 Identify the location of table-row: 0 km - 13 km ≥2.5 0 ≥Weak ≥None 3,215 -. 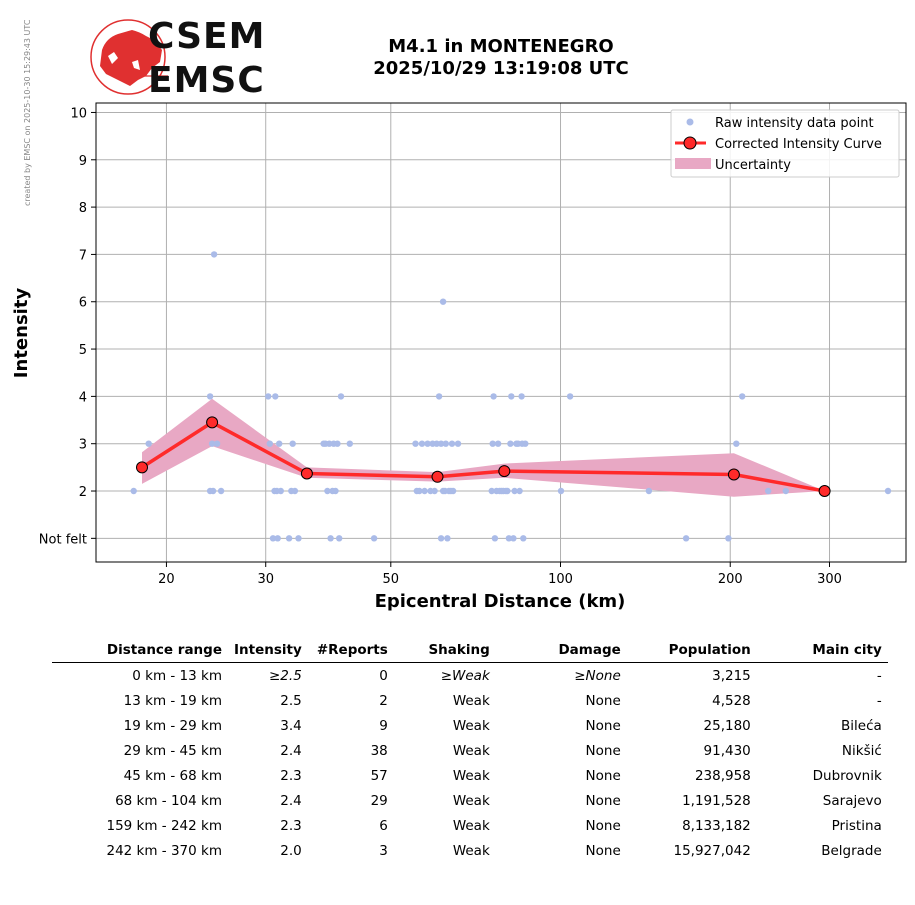
(470, 676).